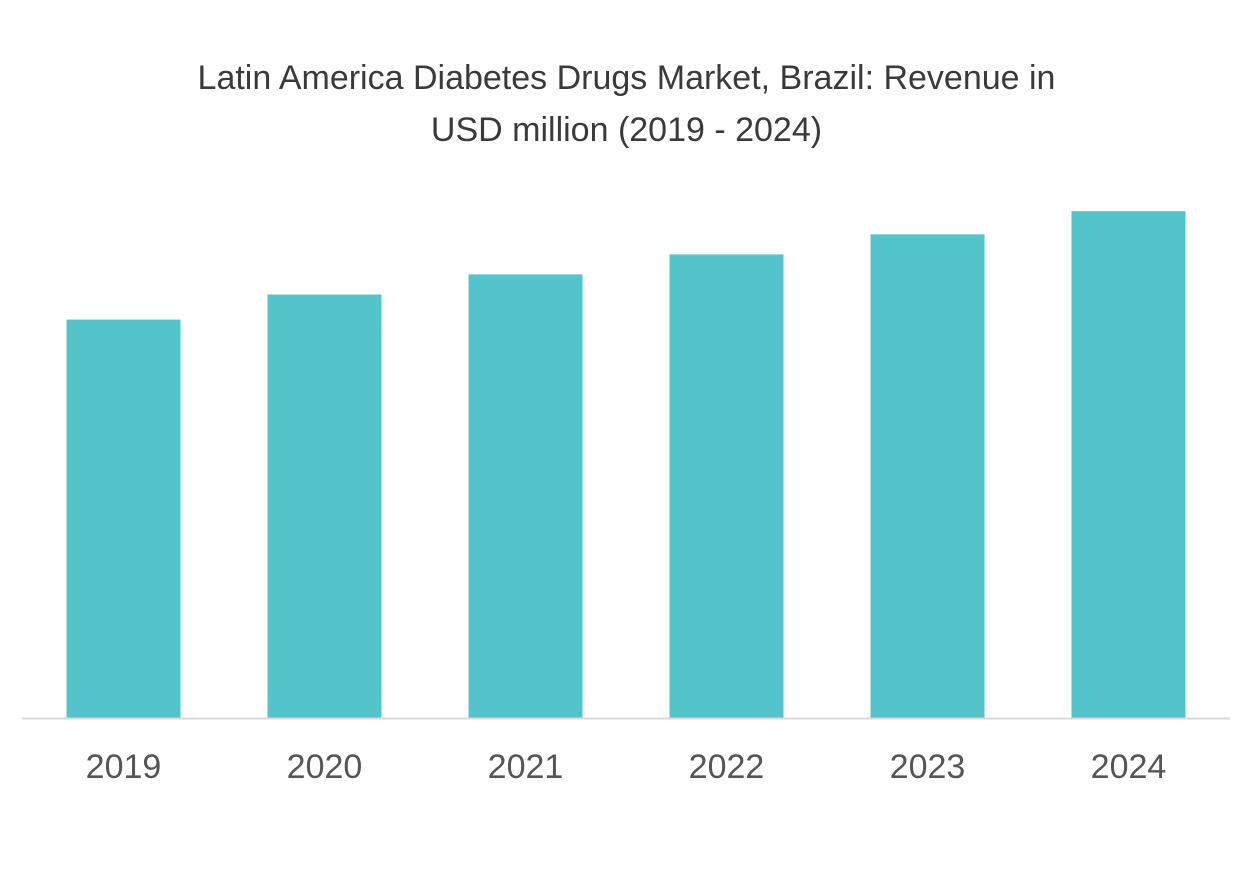 The height and width of the screenshot is (878, 1253). I want to click on x-tick-label-2023: 2023, so click(928, 767).